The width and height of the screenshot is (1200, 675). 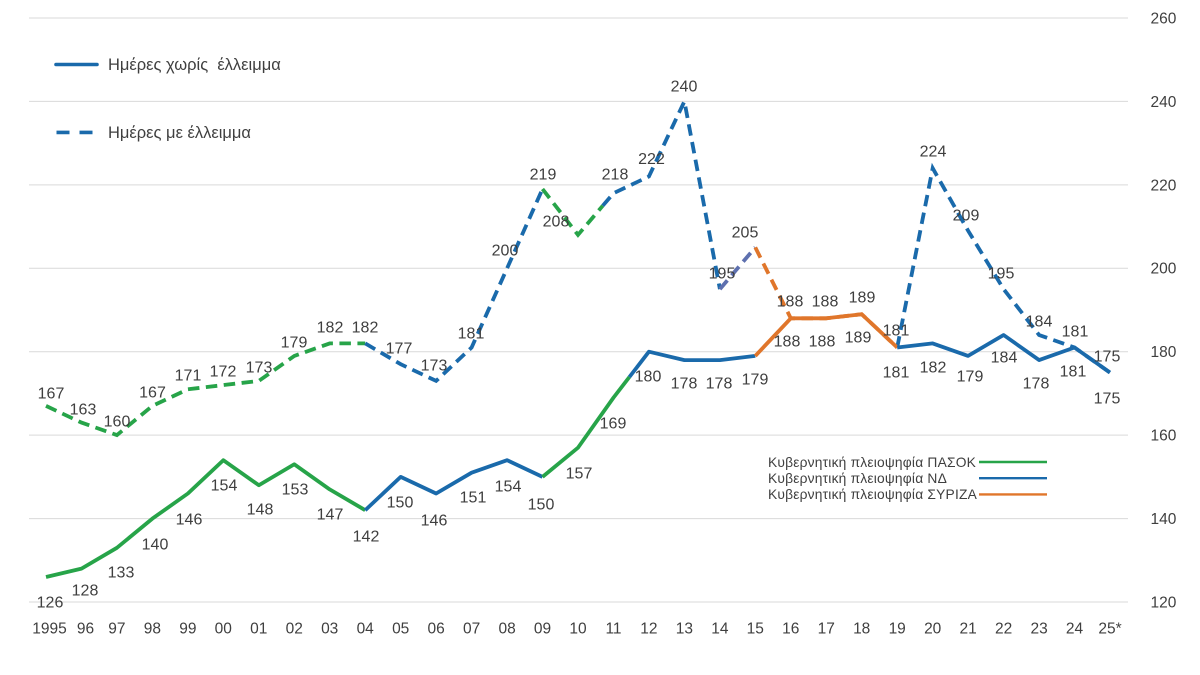 What do you see at coordinates (329, 628) in the screenshot?
I see `svg-text: 03` at bounding box center [329, 628].